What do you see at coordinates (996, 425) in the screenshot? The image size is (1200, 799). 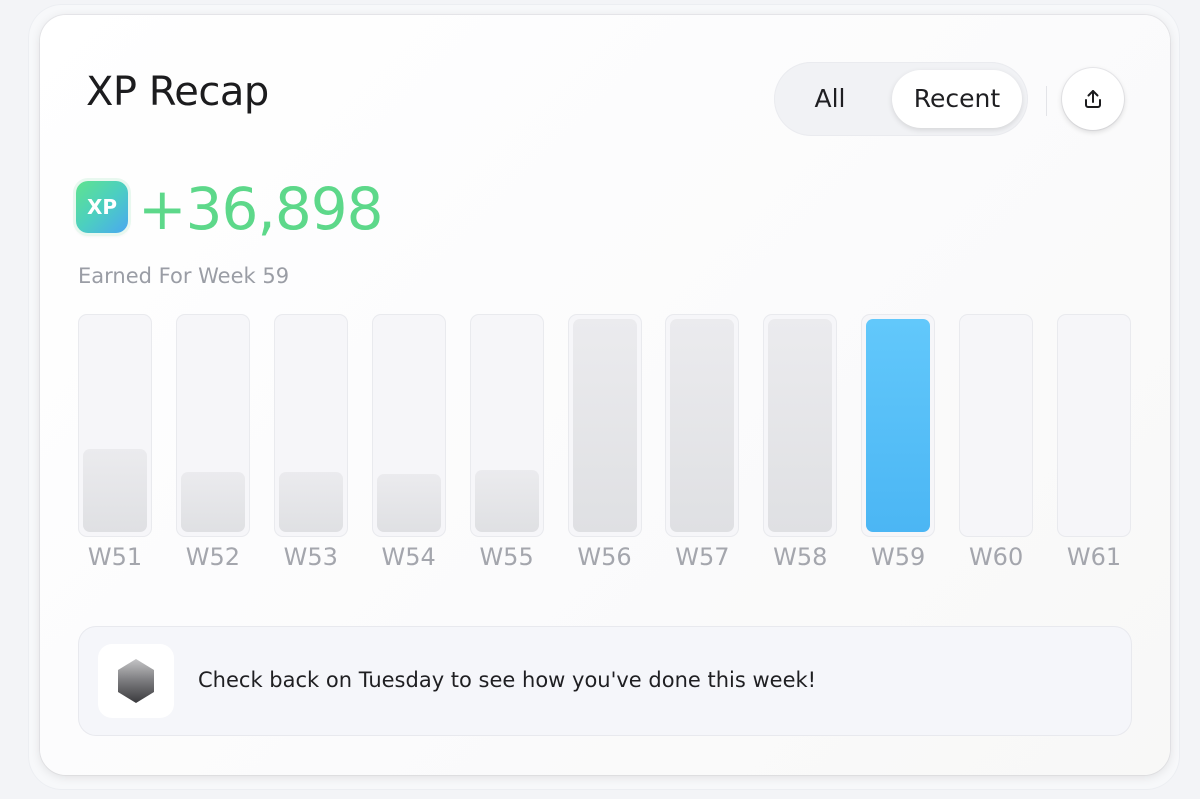 I see `bar-w60` at bounding box center [996, 425].